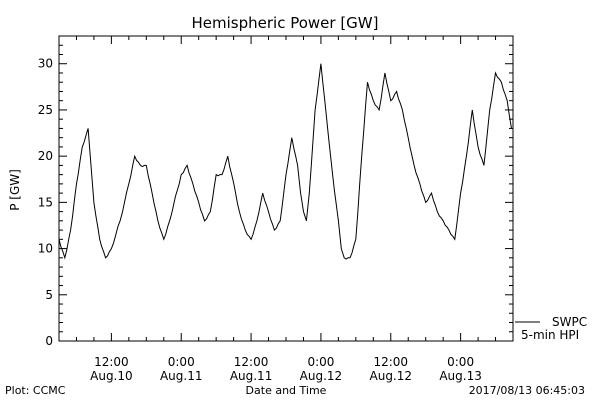 This screenshot has width=600, height=400. I want to click on x-axis-label: Date and Time, so click(286, 390).